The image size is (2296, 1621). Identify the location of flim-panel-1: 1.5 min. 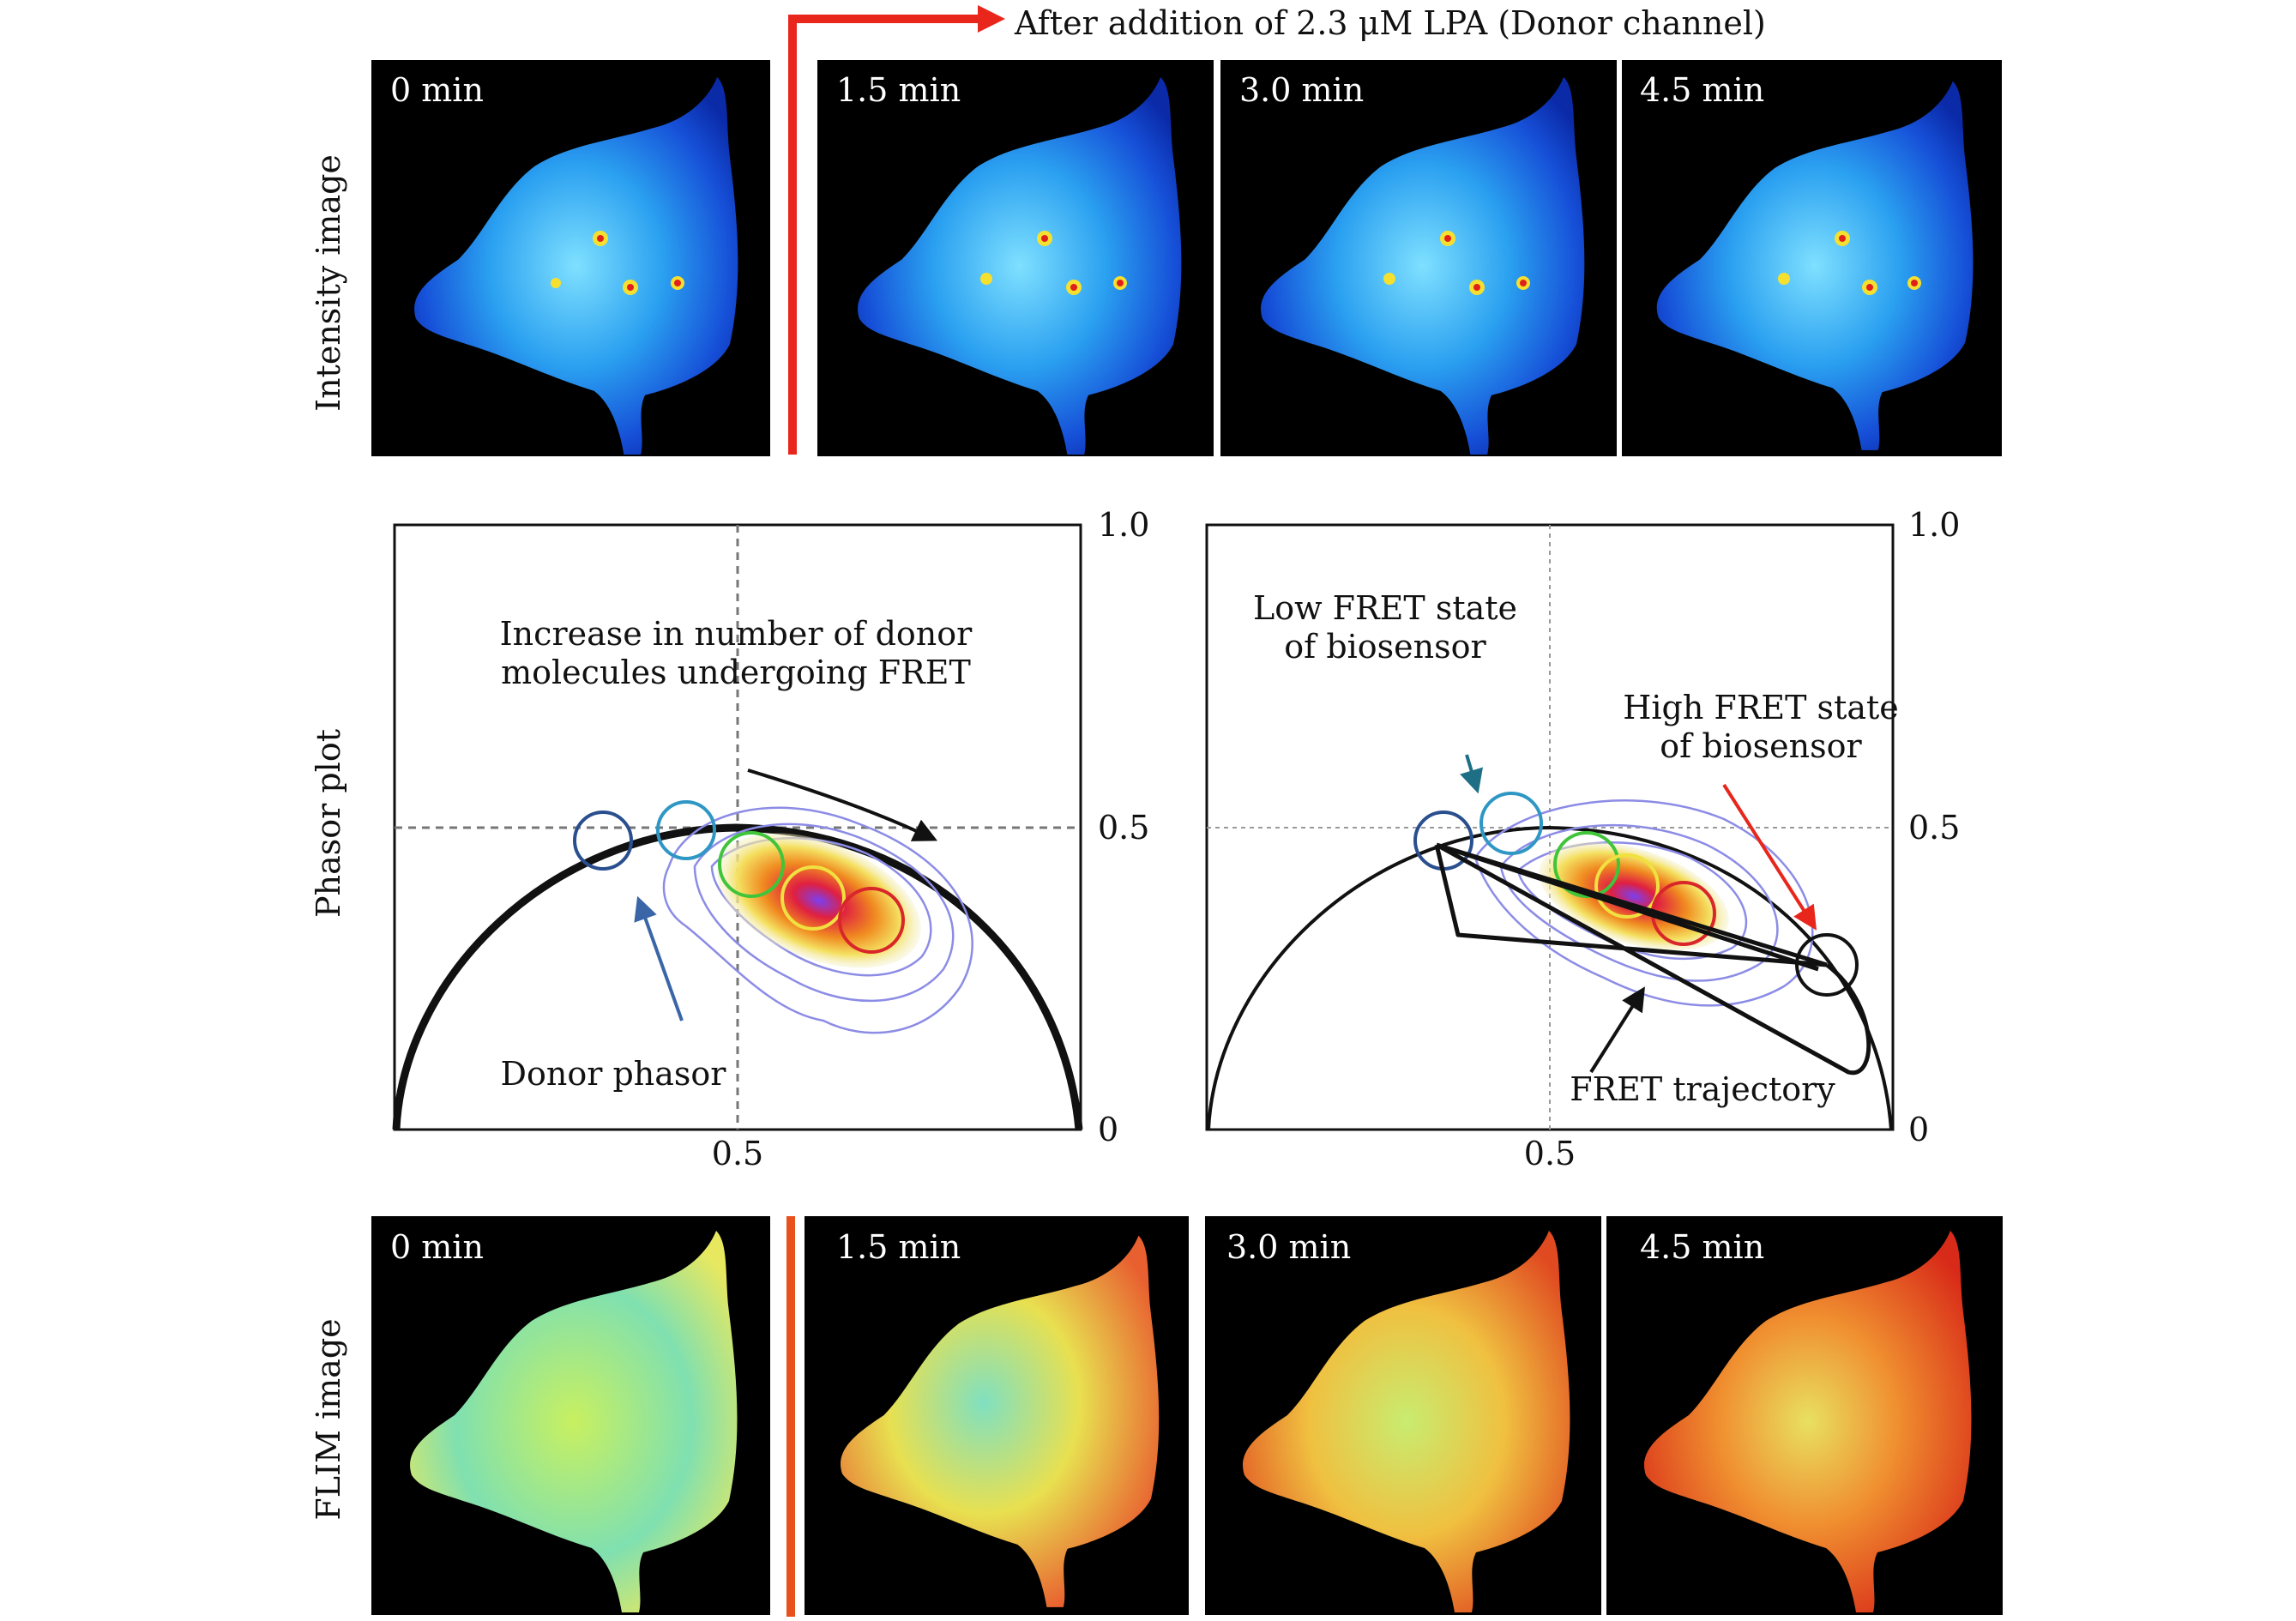
(997, 1415).